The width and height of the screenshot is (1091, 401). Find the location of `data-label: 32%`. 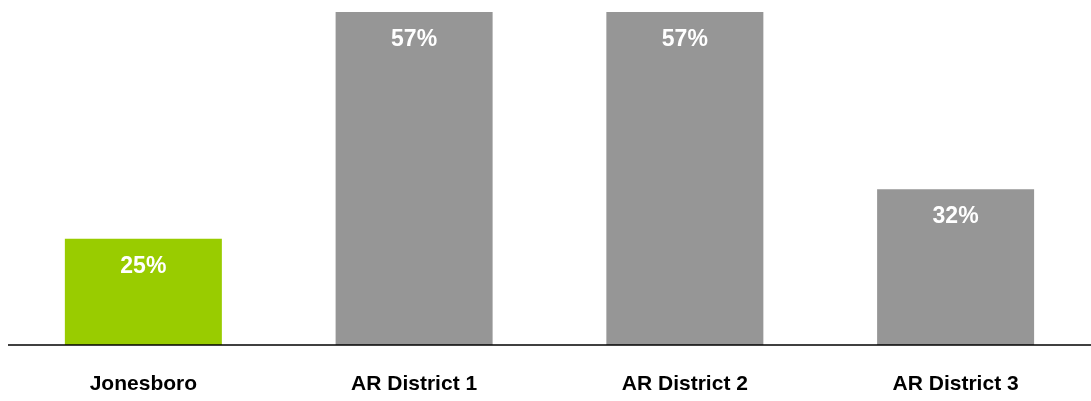

data-label: 32% is located at coordinates (955, 215).